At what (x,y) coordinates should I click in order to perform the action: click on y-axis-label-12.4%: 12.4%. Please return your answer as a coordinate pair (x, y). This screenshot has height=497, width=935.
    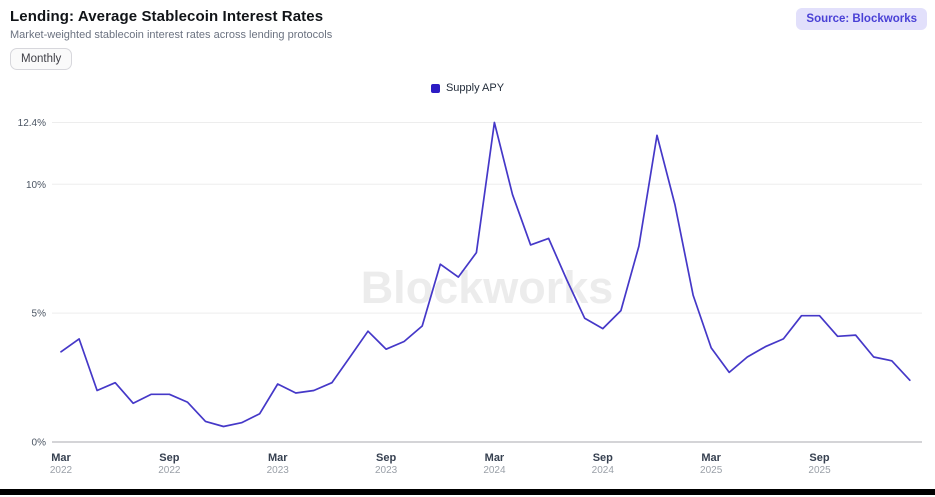
    Looking at the image, I should click on (32, 123).